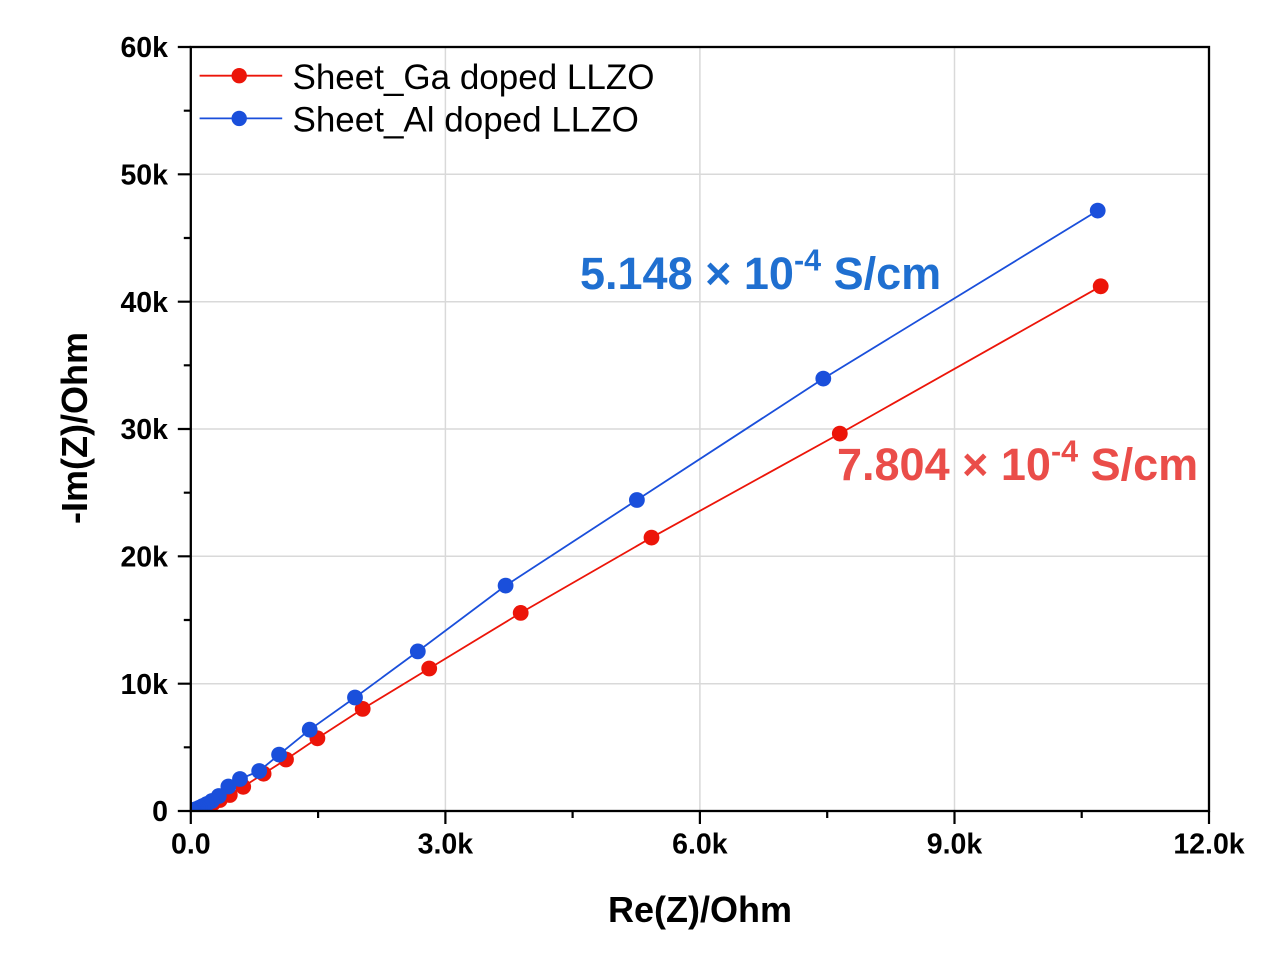 The width and height of the screenshot is (1275, 957). Describe the element at coordinates (144, 303) in the screenshot. I see `svg-text: 40k` at that location.